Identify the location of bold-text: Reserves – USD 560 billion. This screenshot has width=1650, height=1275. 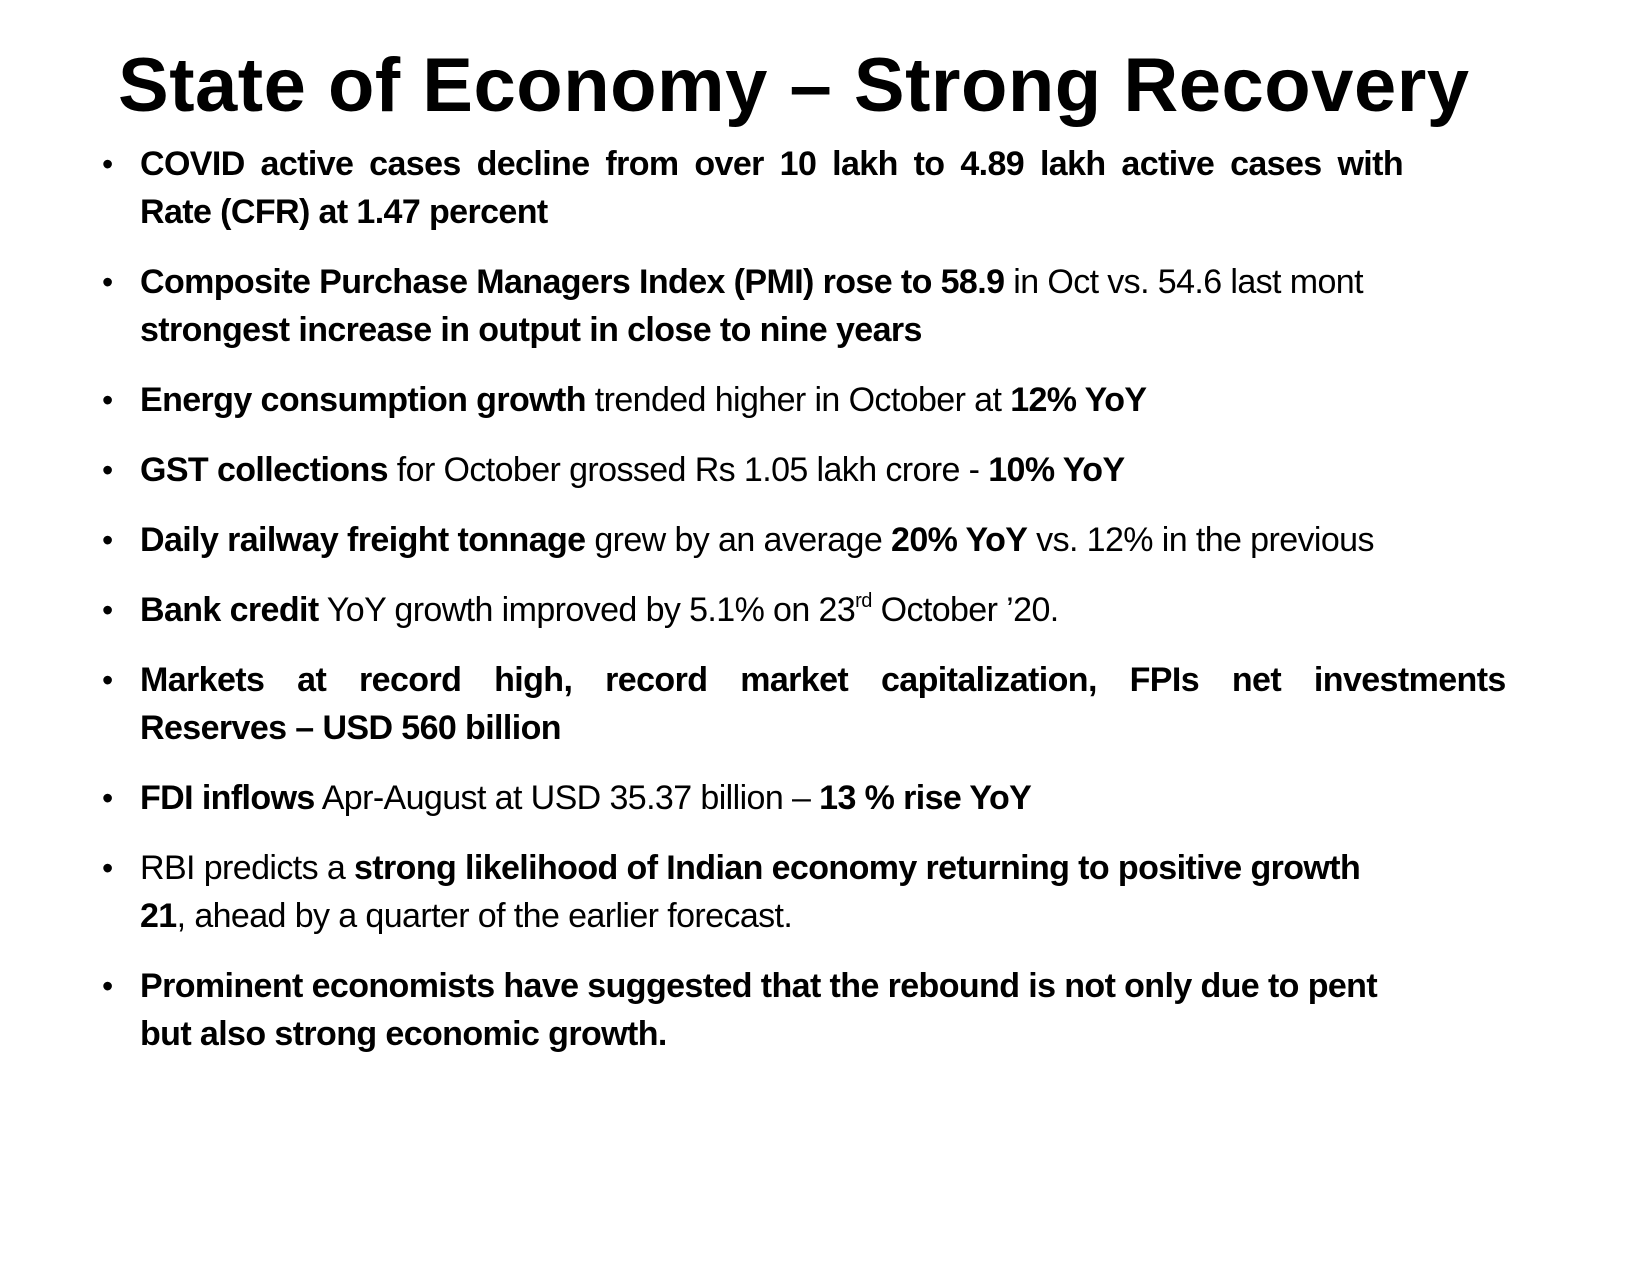
(351, 728).